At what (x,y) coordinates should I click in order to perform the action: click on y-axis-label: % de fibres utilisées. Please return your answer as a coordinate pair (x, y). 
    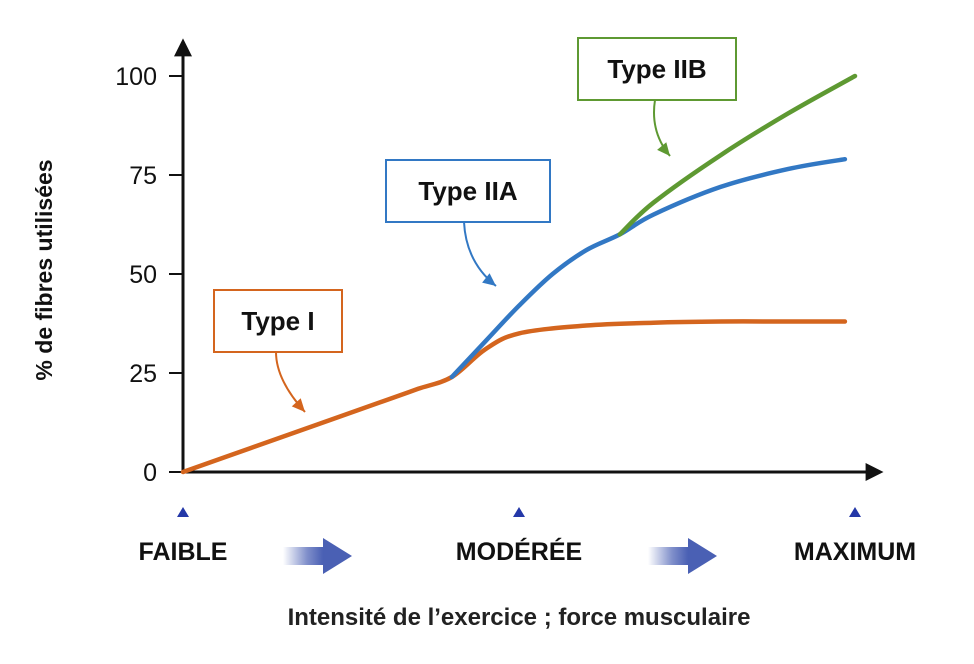
    Looking at the image, I should click on (44, 269).